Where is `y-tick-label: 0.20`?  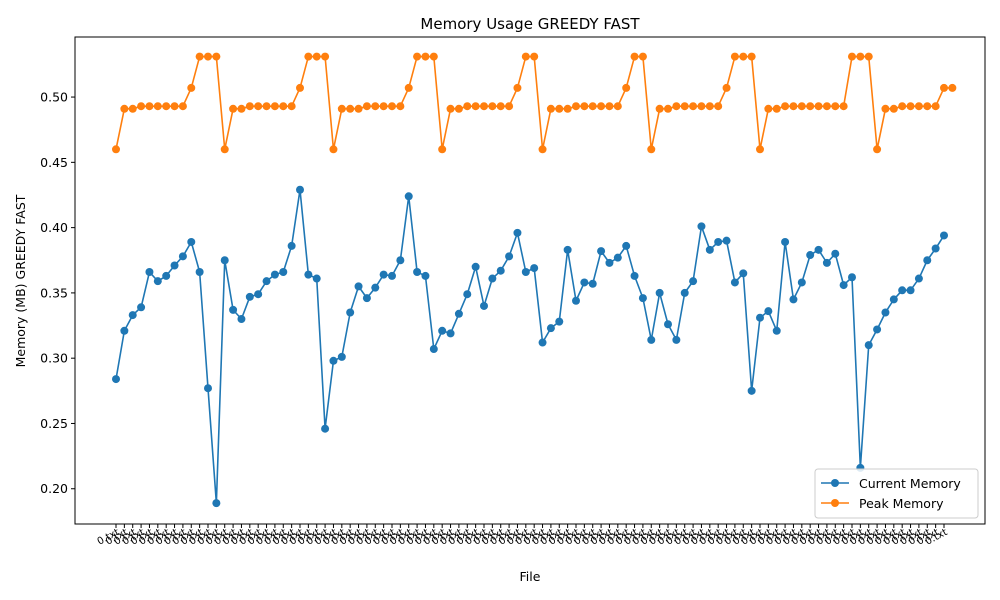
y-tick-label: 0.20 is located at coordinates (54, 488).